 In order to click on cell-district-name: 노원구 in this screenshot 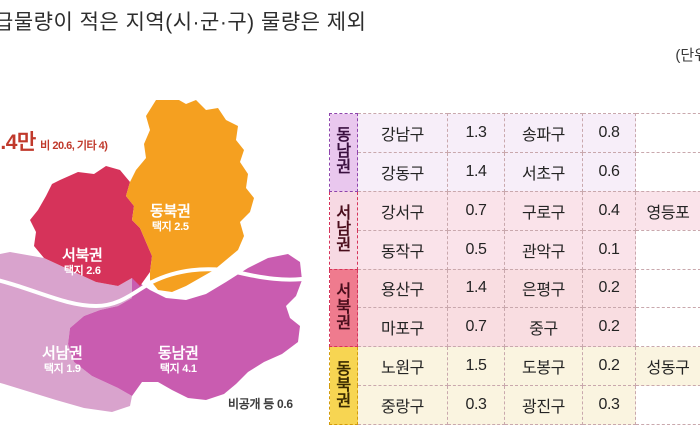, I will do `click(402, 366)`.